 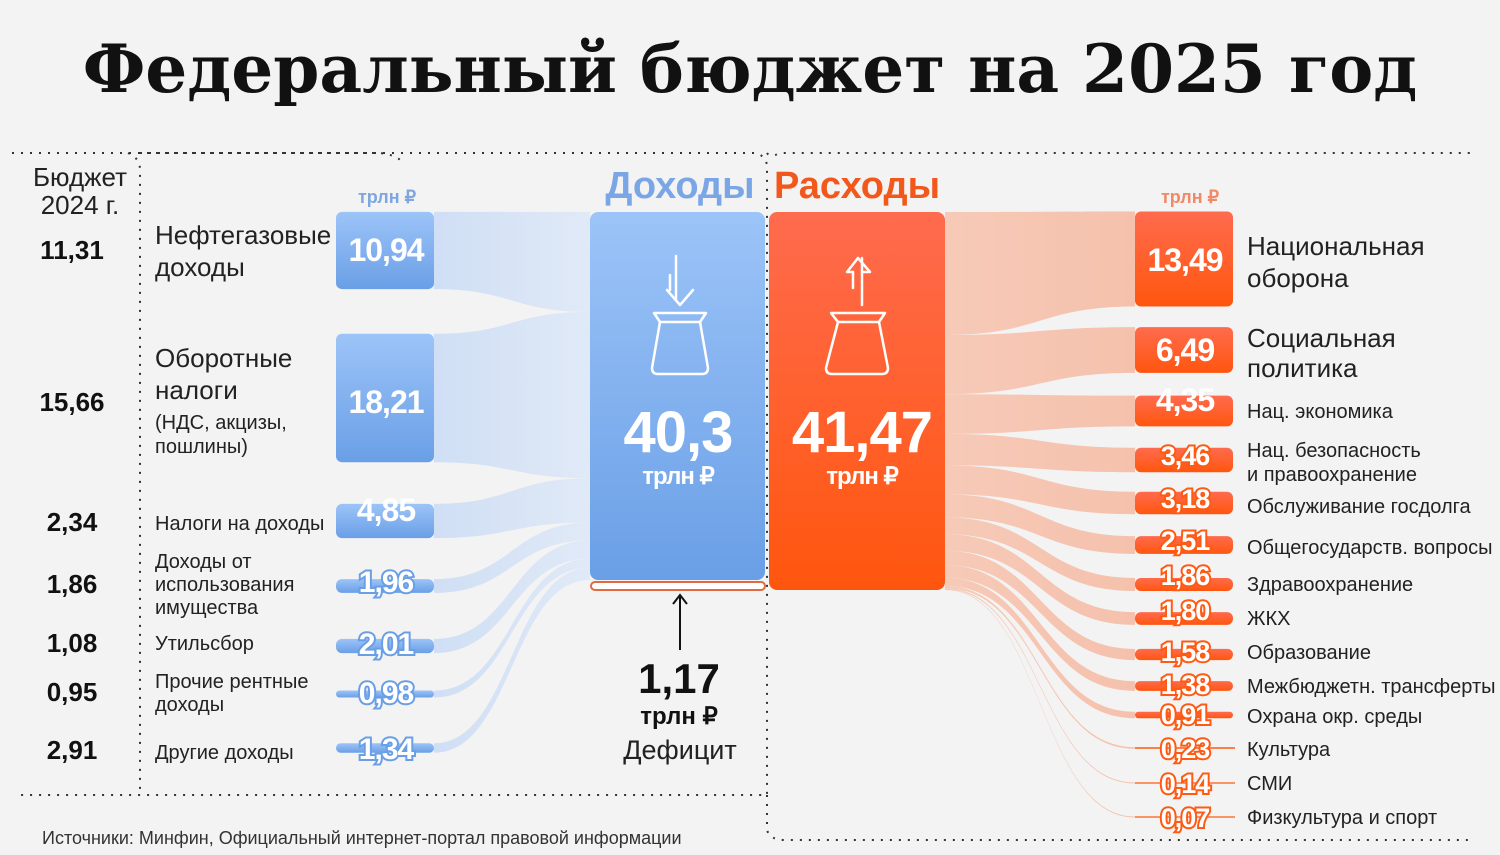 What do you see at coordinates (1186, 499) in the screenshot?
I see `expense-value: 3,18` at bounding box center [1186, 499].